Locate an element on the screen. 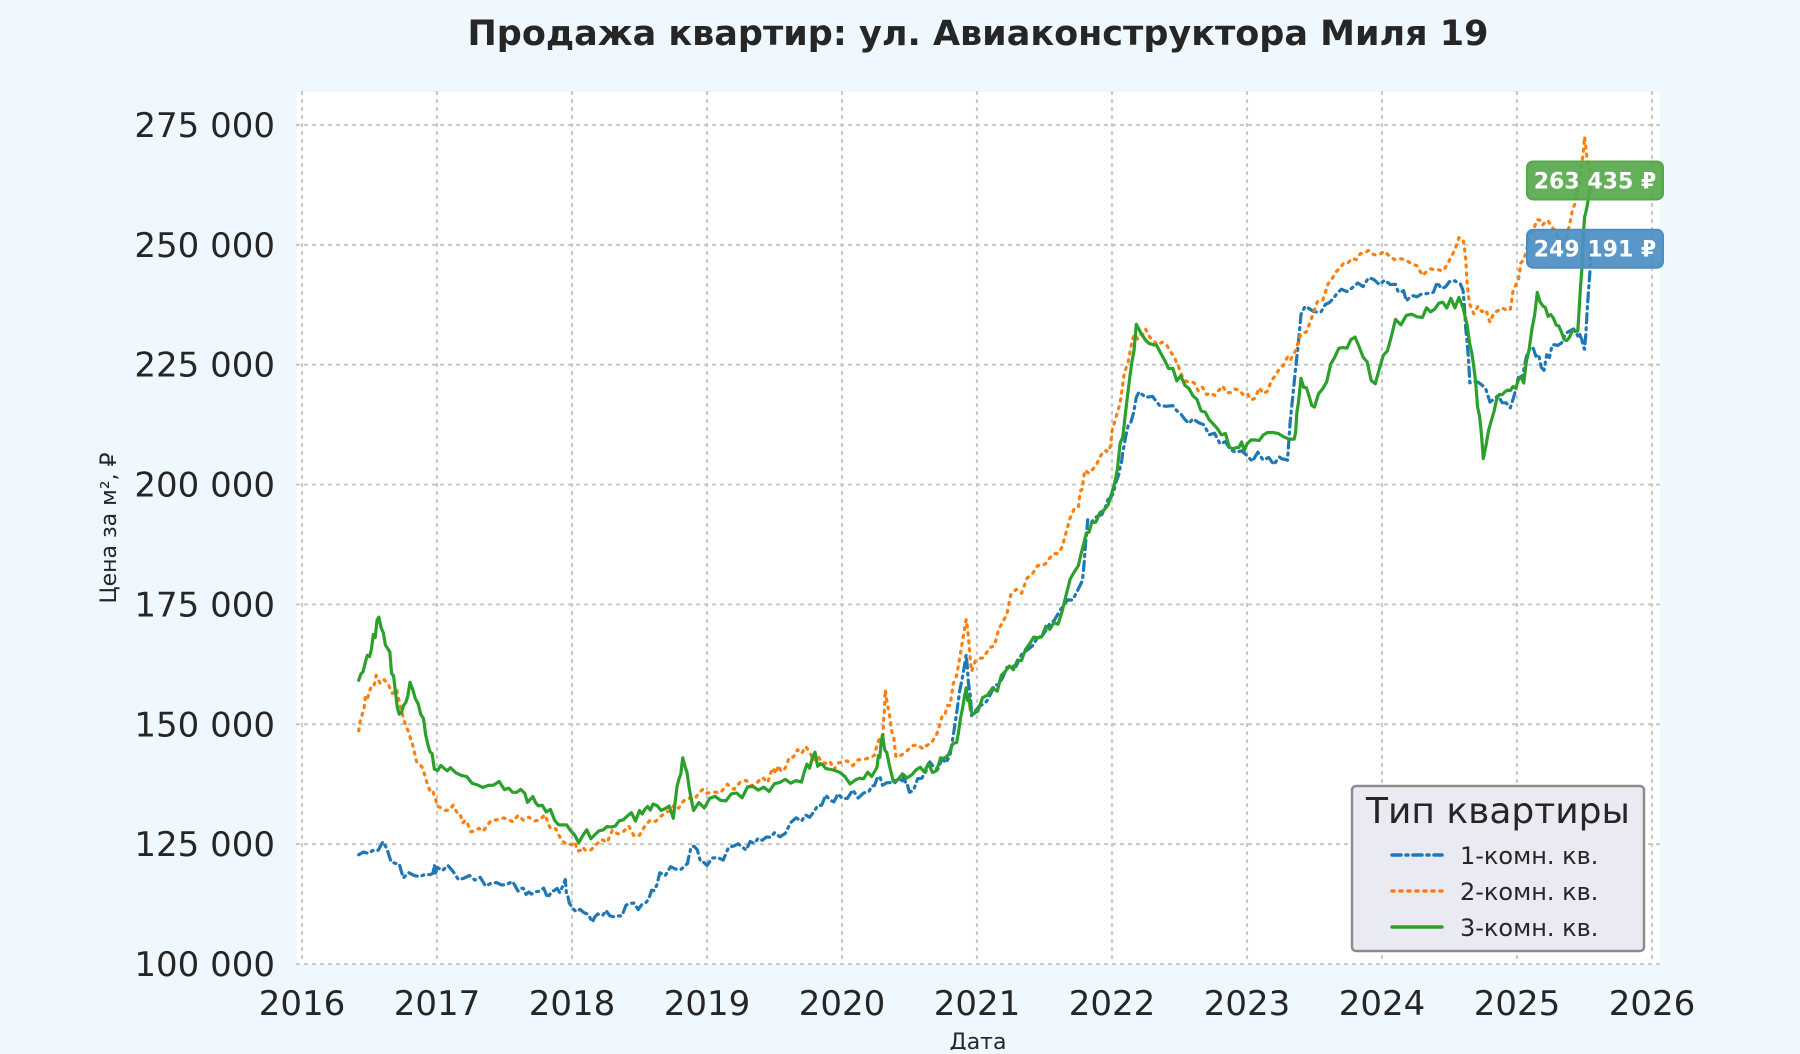  y-tick-label: 100 000 is located at coordinates (204, 965).